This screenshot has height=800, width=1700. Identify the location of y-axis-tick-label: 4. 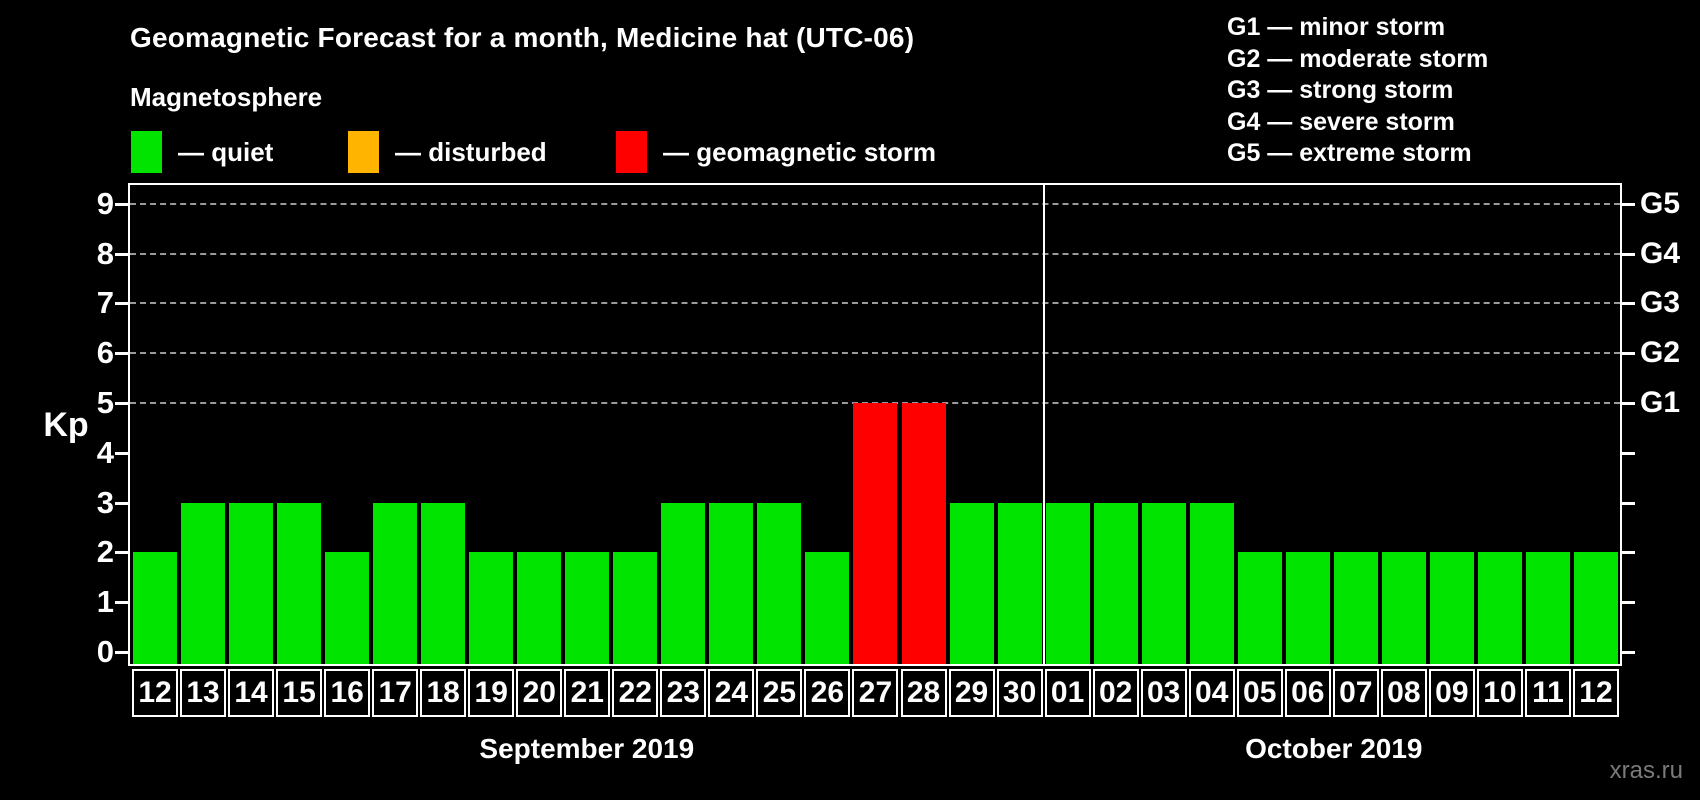
(105, 452).